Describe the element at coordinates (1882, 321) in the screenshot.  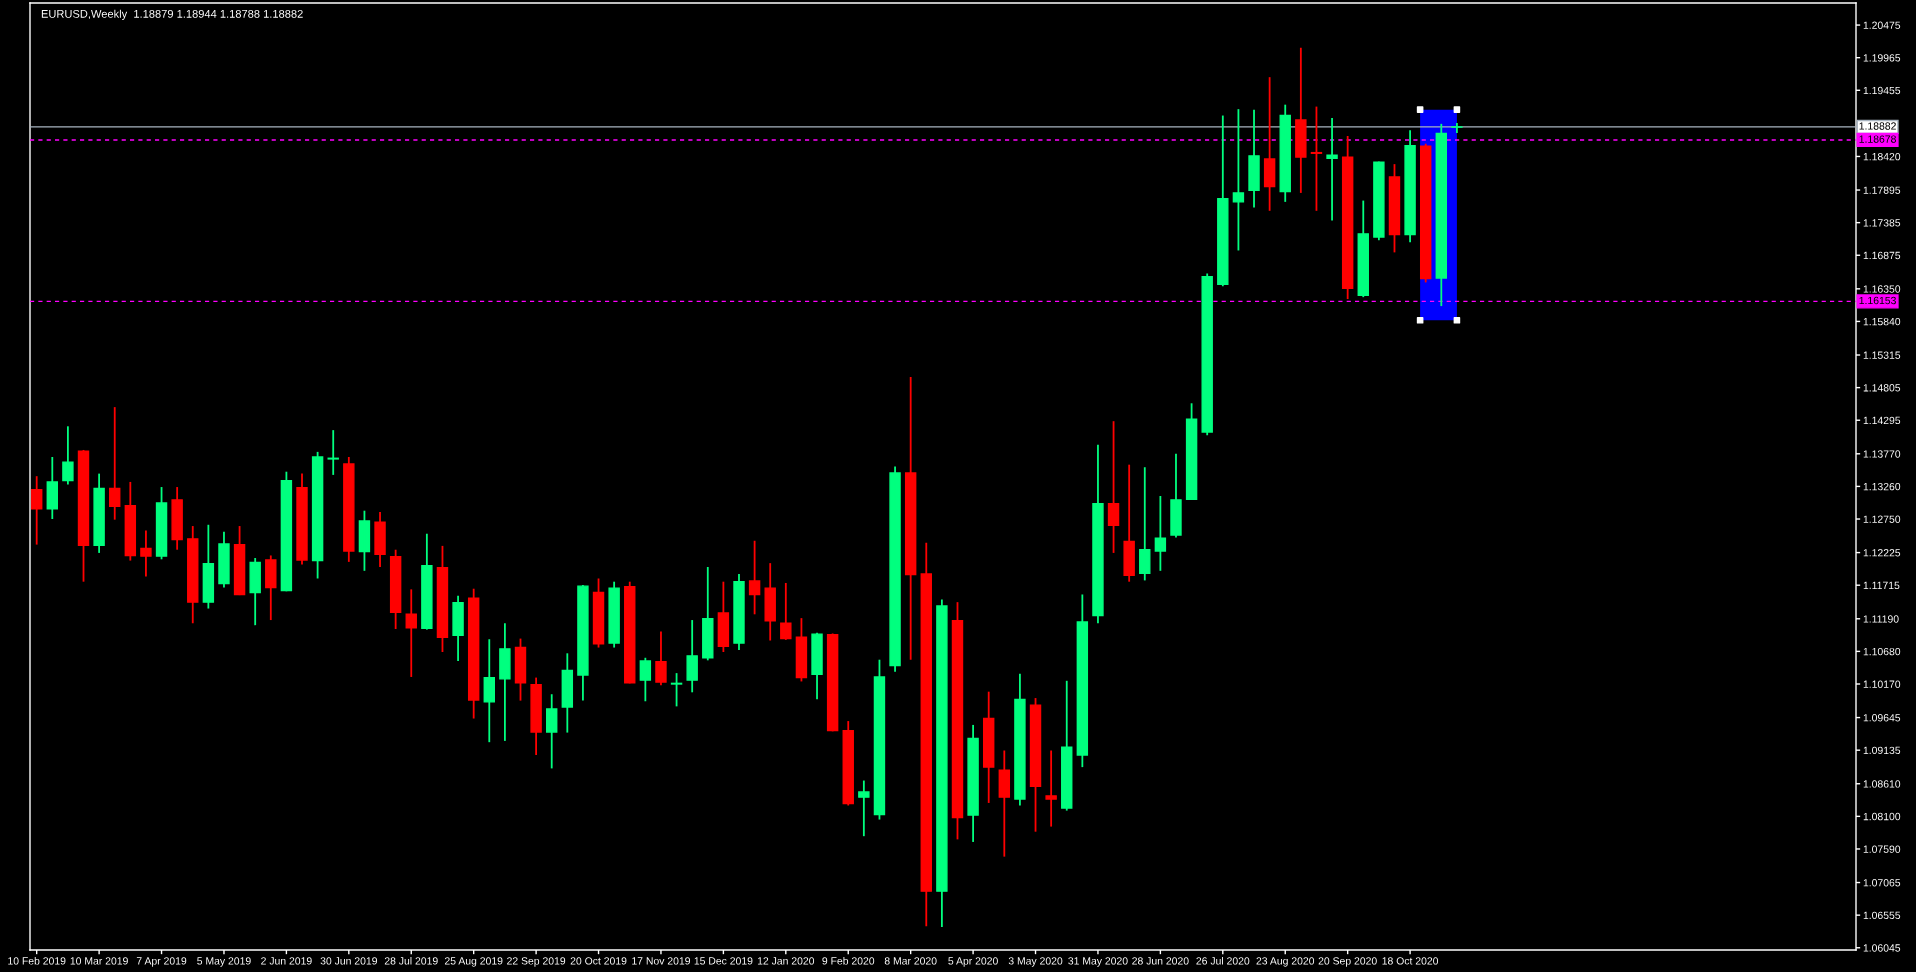
I see `y-tick-label: 1.15840` at that location.